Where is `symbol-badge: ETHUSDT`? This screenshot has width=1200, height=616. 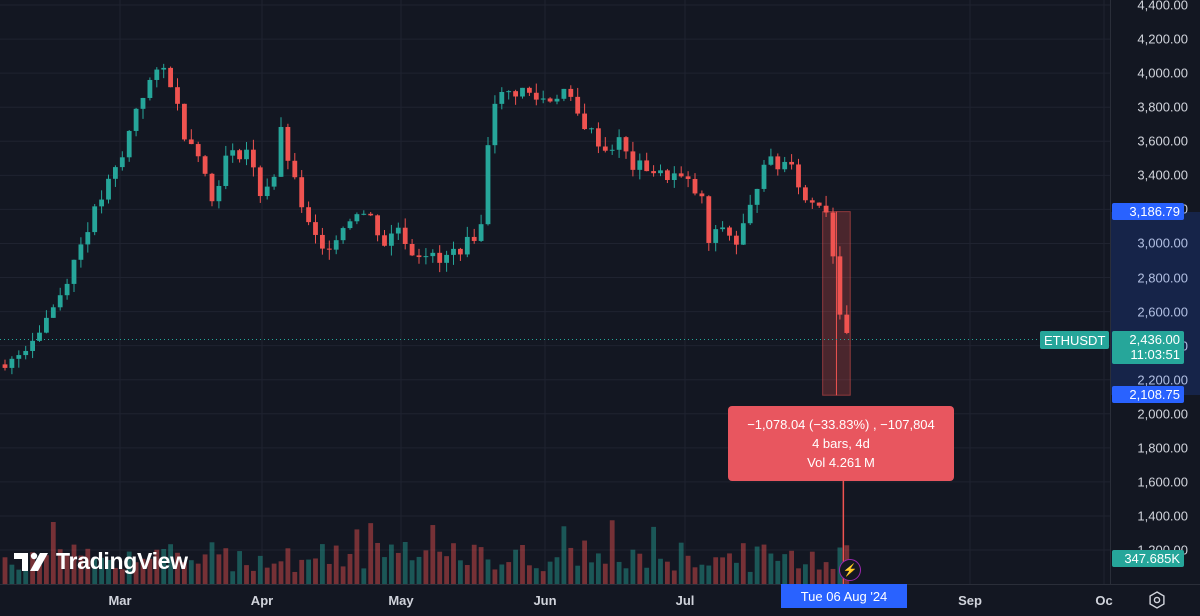 symbol-badge: ETHUSDT is located at coordinates (1075, 340).